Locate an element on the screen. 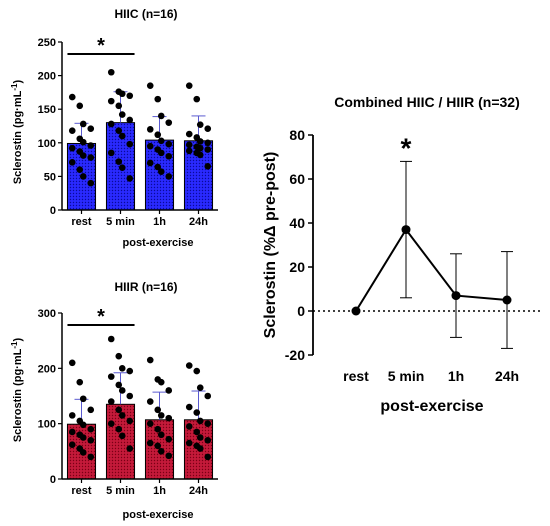  combined-ytick-label-4: 60 is located at coordinates (297, 179).